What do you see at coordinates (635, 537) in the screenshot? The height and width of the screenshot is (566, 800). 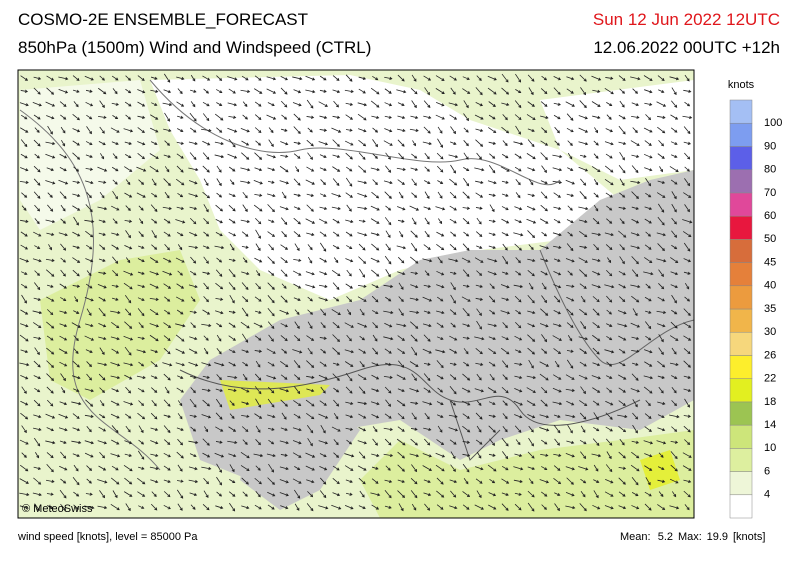 I see `mean-label: Mean:` at bounding box center [635, 537].